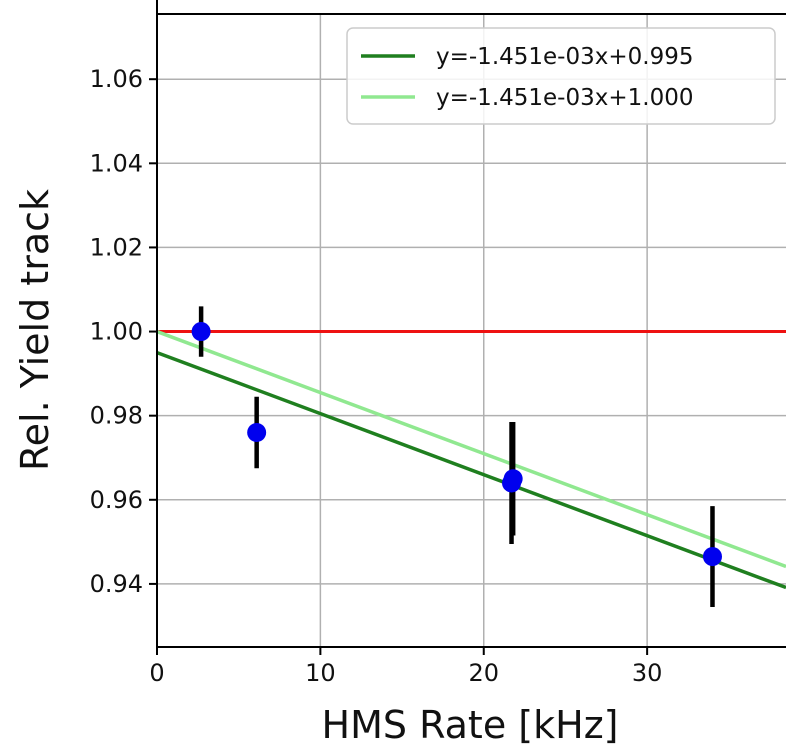 This screenshot has width=786, height=748. Describe the element at coordinates (647, 673) in the screenshot. I see `x-tick-label: 30` at that location.